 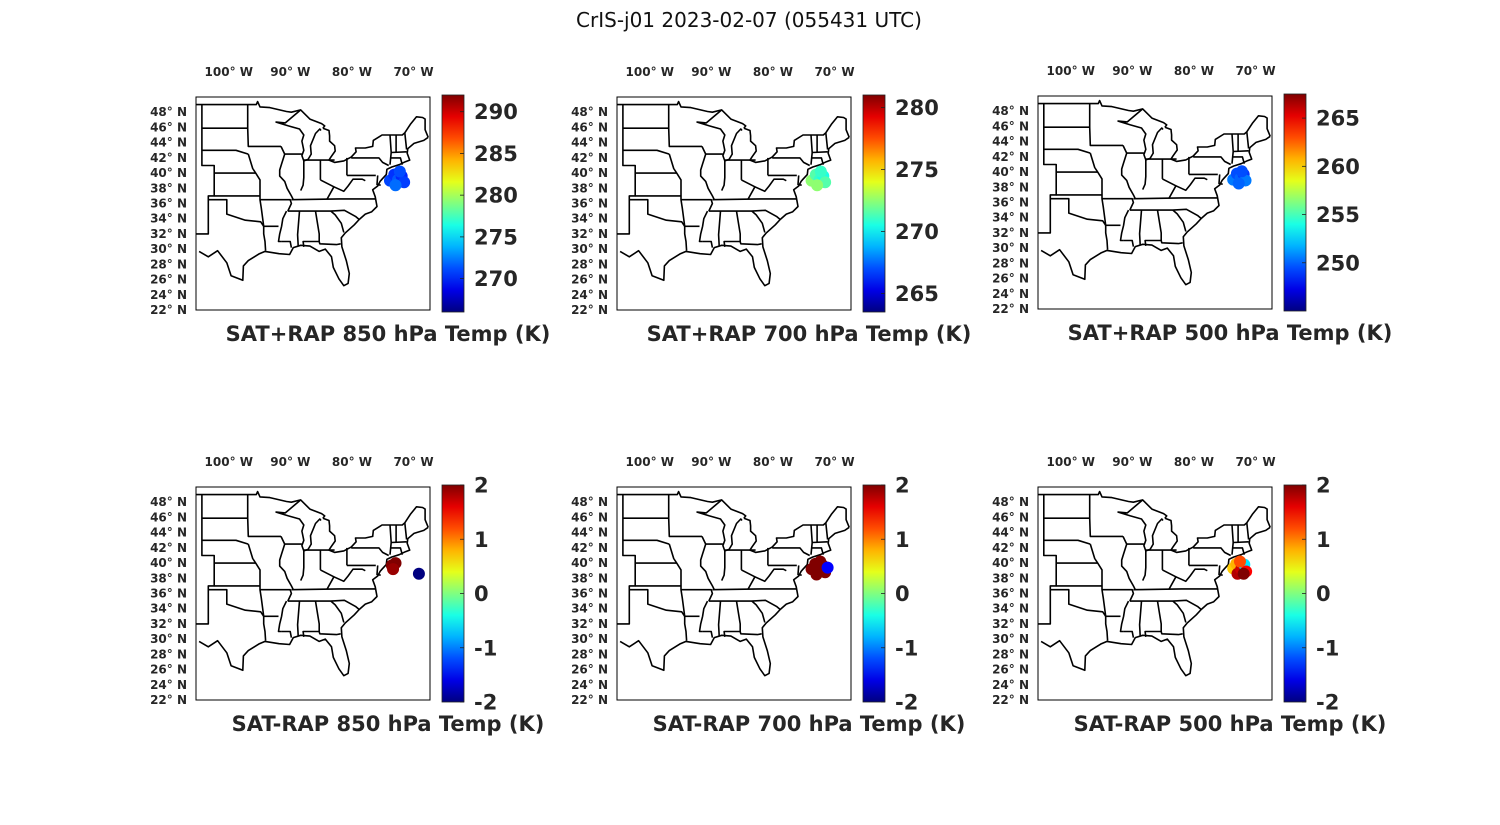 I want to click on colorbar-tick-label: 280, so click(x=496, y=196).